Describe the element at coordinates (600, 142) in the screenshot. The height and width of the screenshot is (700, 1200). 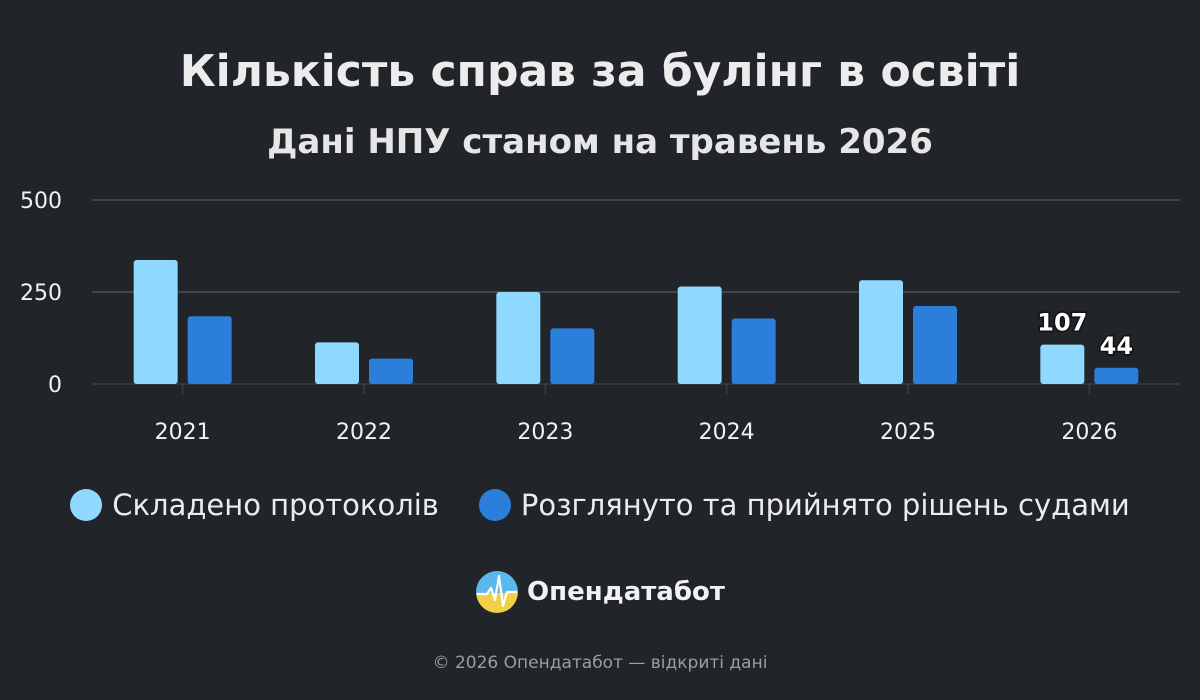
I see `chart-subtitle: Дані НПУ станом на травень 2026` at that location.